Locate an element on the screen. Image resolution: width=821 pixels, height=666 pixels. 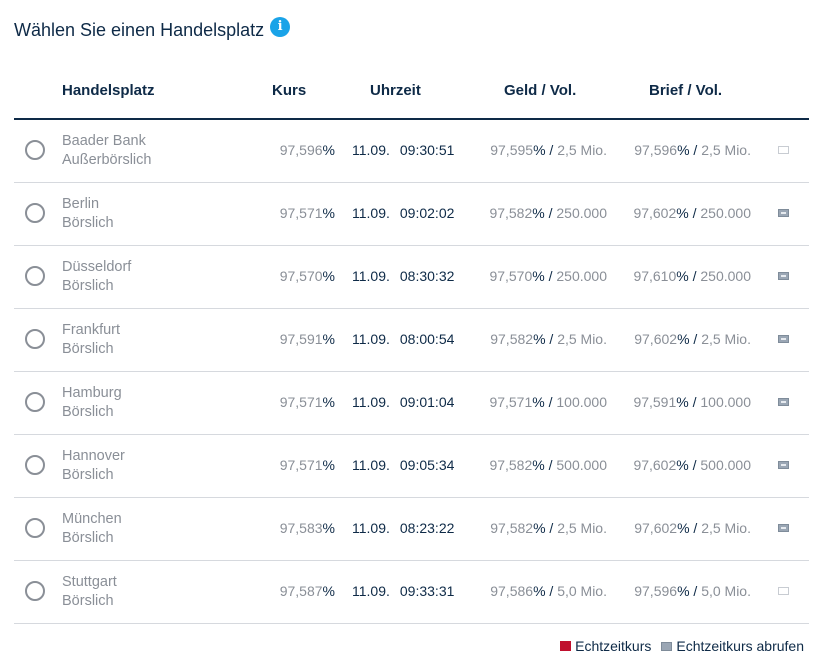
geld-volume: 5,0 Mio. is located at coordinates (582, 591).